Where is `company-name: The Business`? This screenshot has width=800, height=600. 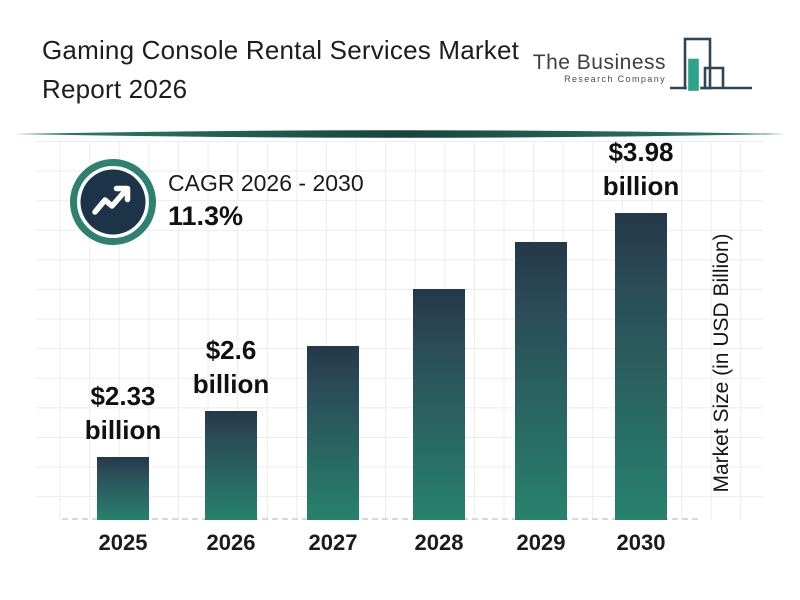 company-name: The Business is located at coordinates (599, 62).